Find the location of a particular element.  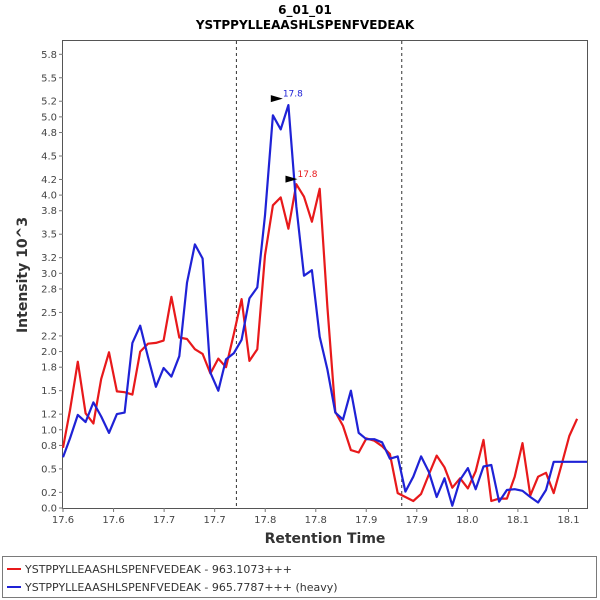

y-axis-label: Intensity 10^3 is located at coordinates (23, 275).